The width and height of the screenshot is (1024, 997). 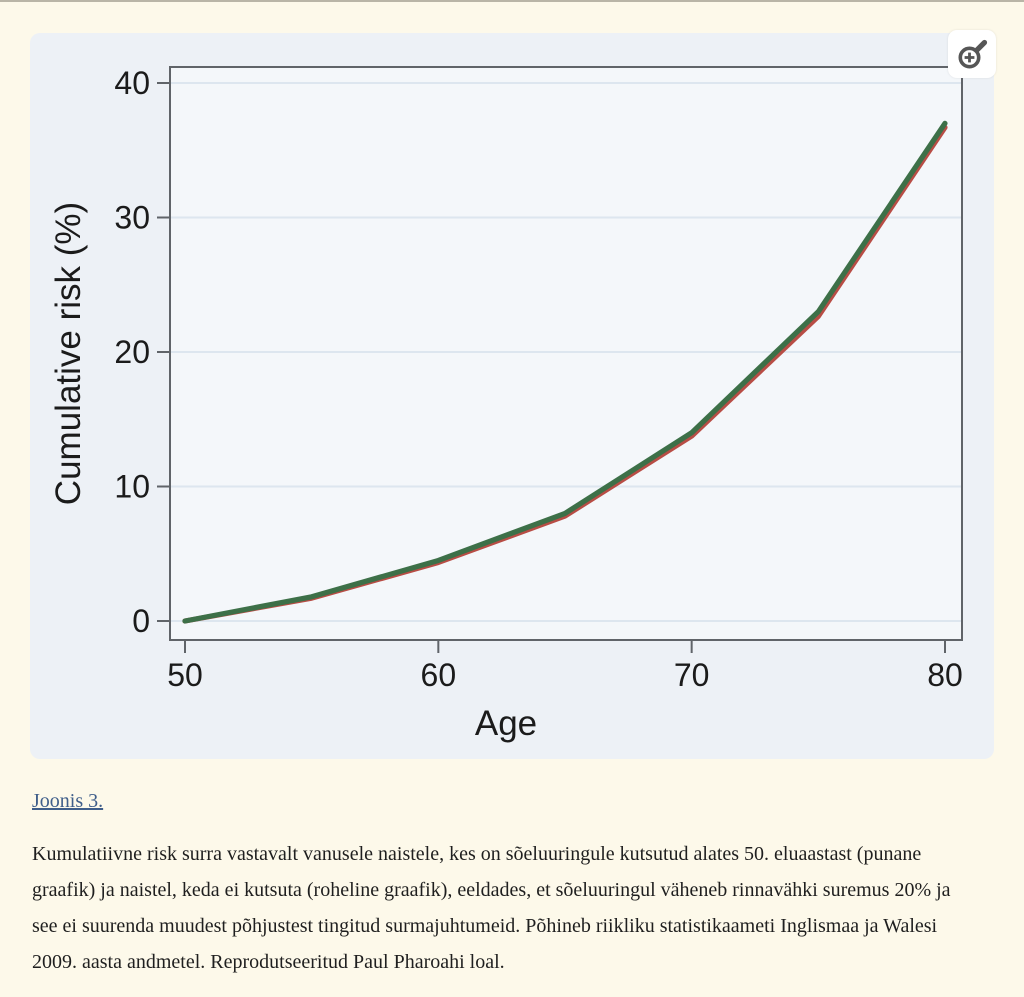 I want to click on ytick-label-30: 30, so click(x=132, y=218).